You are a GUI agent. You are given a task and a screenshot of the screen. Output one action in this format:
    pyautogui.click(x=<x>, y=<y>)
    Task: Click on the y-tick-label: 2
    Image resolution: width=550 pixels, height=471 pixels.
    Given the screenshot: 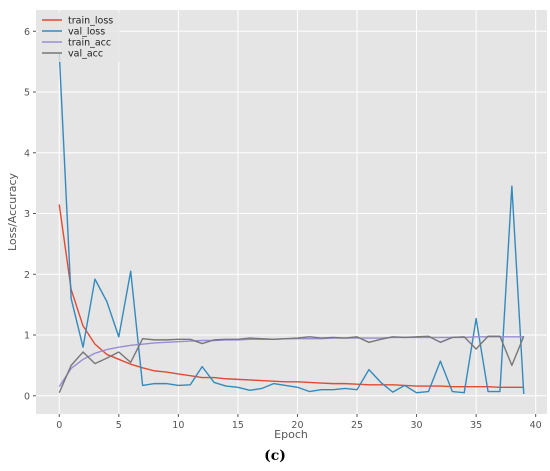 What is the action you would take?
    pyautogui.click(x=27, y=275)
    